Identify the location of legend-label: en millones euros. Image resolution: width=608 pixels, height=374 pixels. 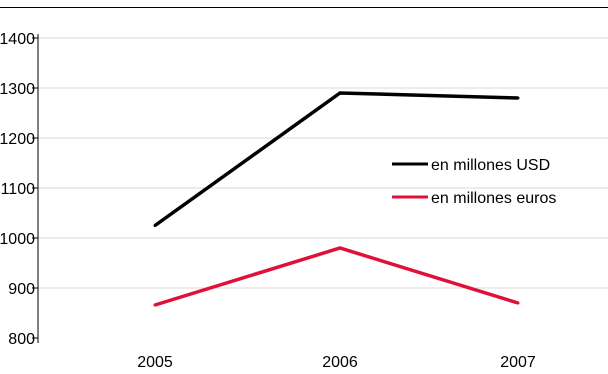
(493, 198).